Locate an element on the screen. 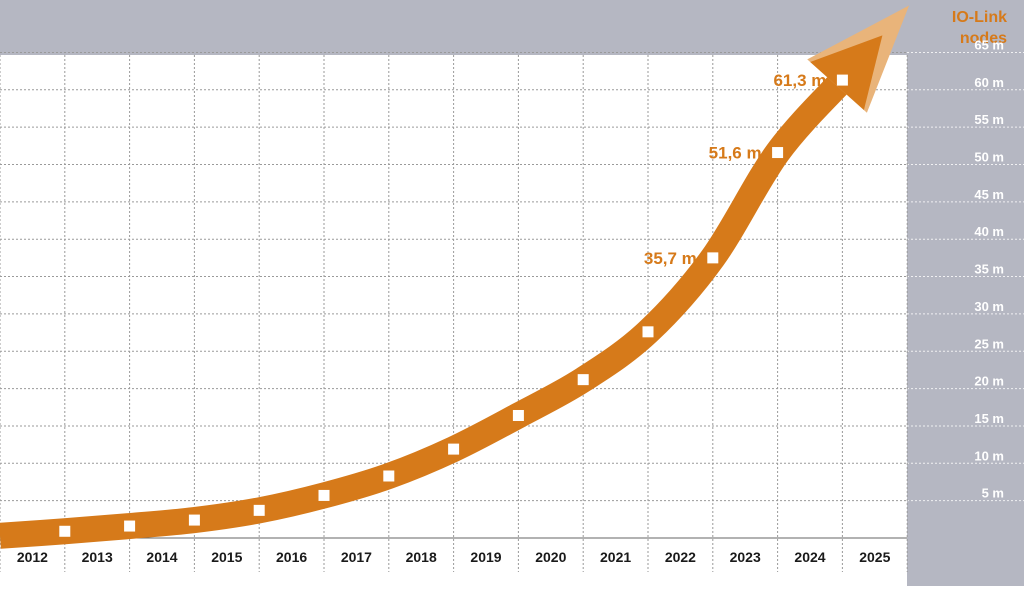 This screenshot has width=1024, height=591. data-point-2023.5 is located at coordinates (778, 153).